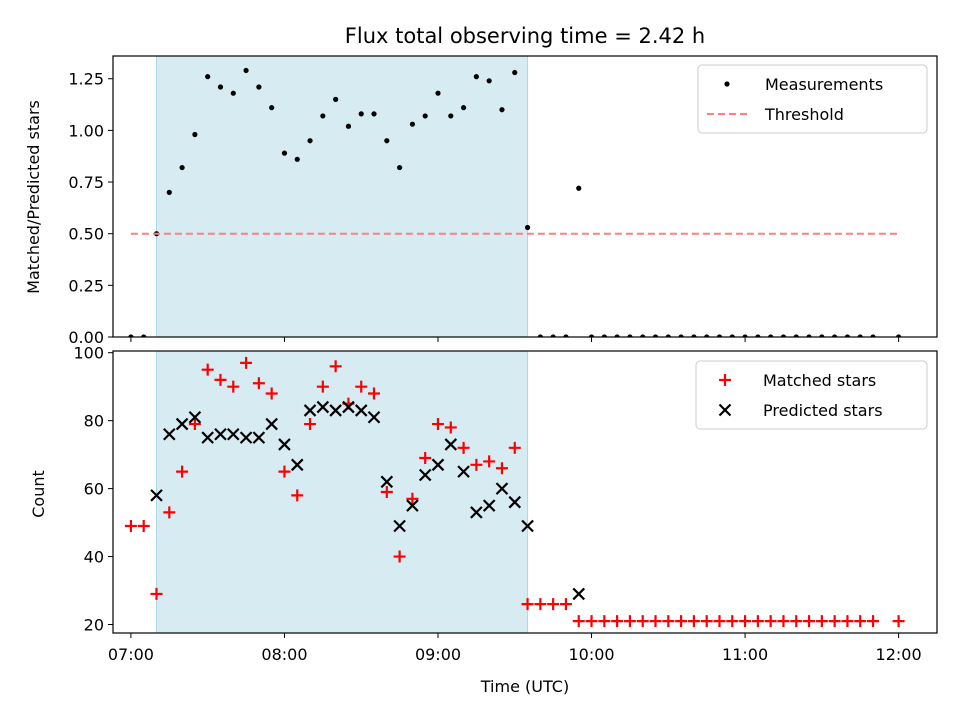  Describe the element at coordinates (591, 654) in the screenshot. I see `x-tick-label: 10:00` at that location.